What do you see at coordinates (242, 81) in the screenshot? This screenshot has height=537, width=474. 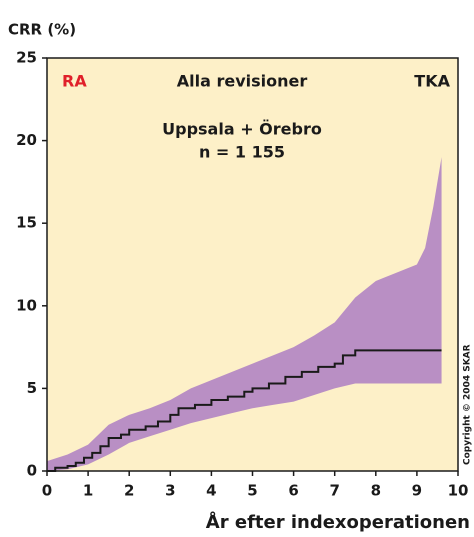 I see `annotation-title: Alla revisioner` at bounding box center [242, 81].